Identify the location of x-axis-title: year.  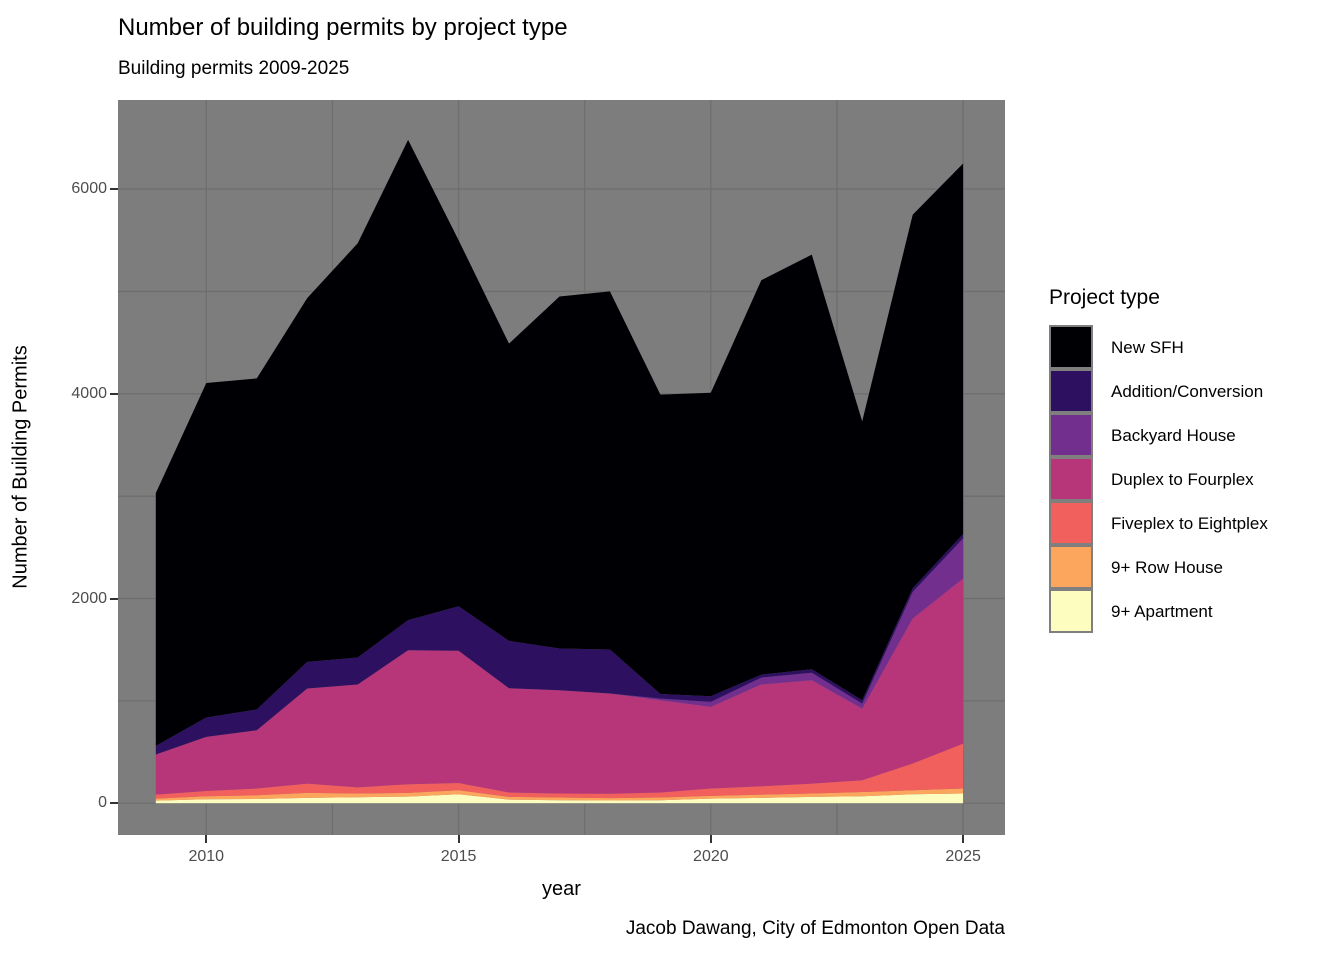
(561, 889).